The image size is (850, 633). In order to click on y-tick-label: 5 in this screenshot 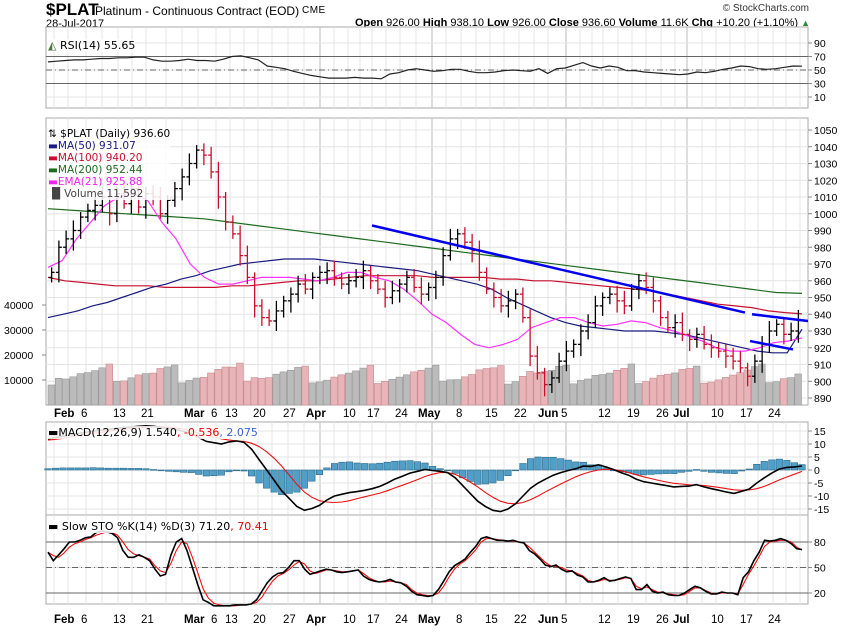, I will do `click(817, 458)`.